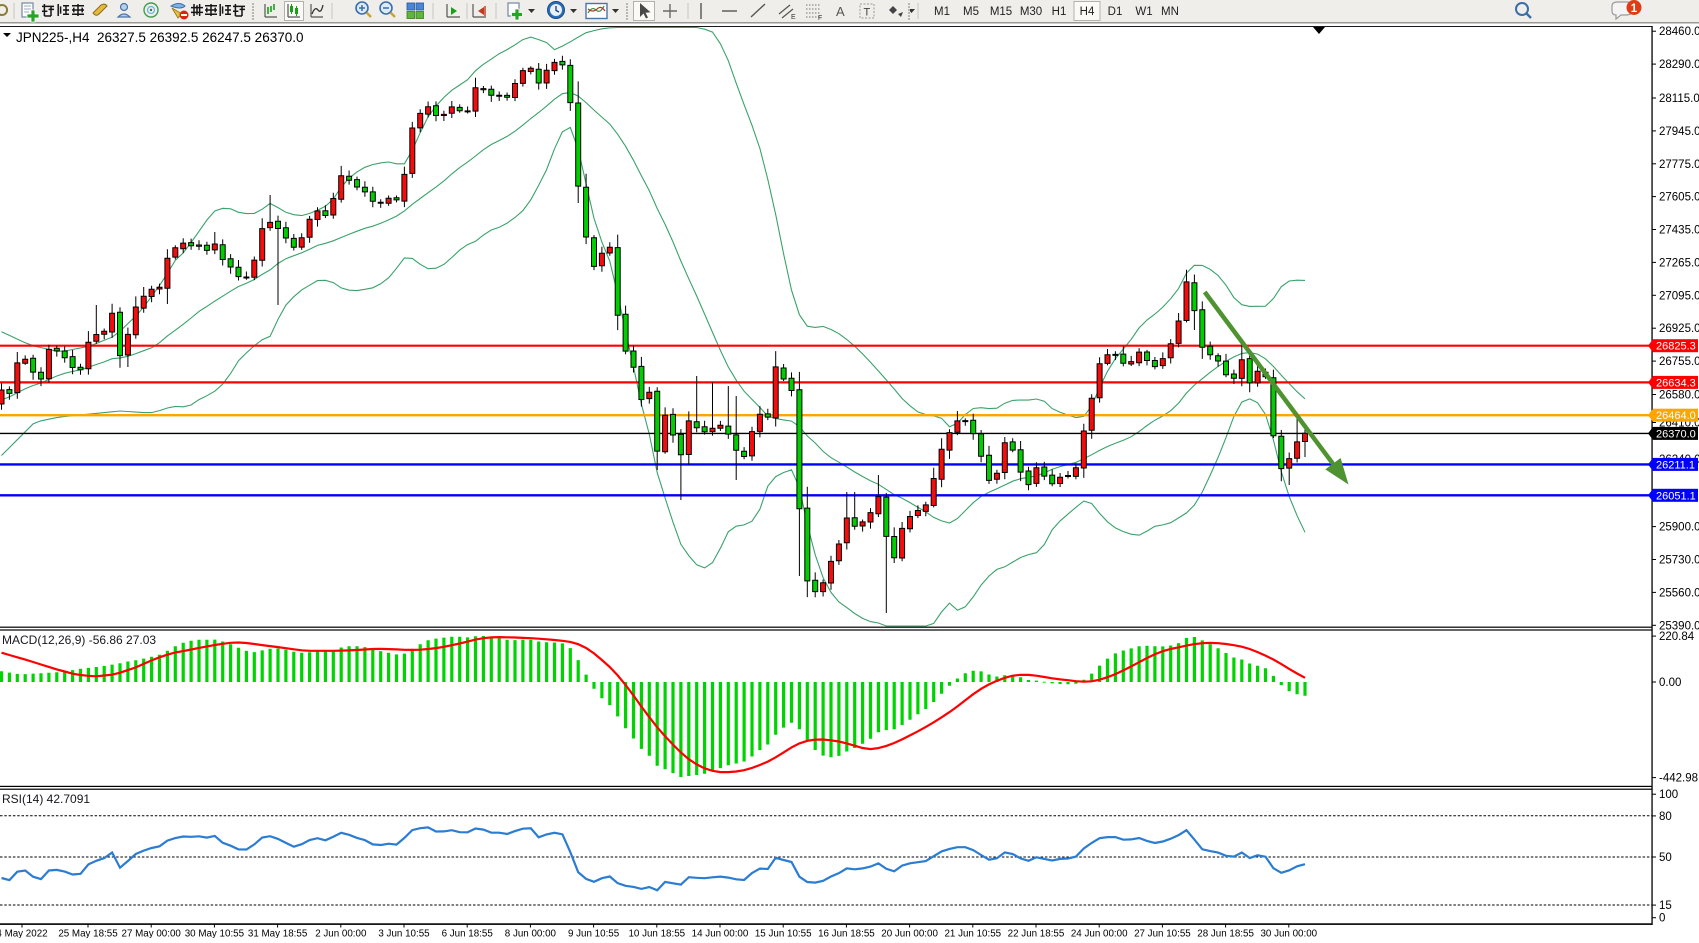 The image size is (1699, 943). What do you see at coordinates (1679, 65) in the screenshot?
I see `svg-text: 28290.0` at bounding box center [1679, 65].